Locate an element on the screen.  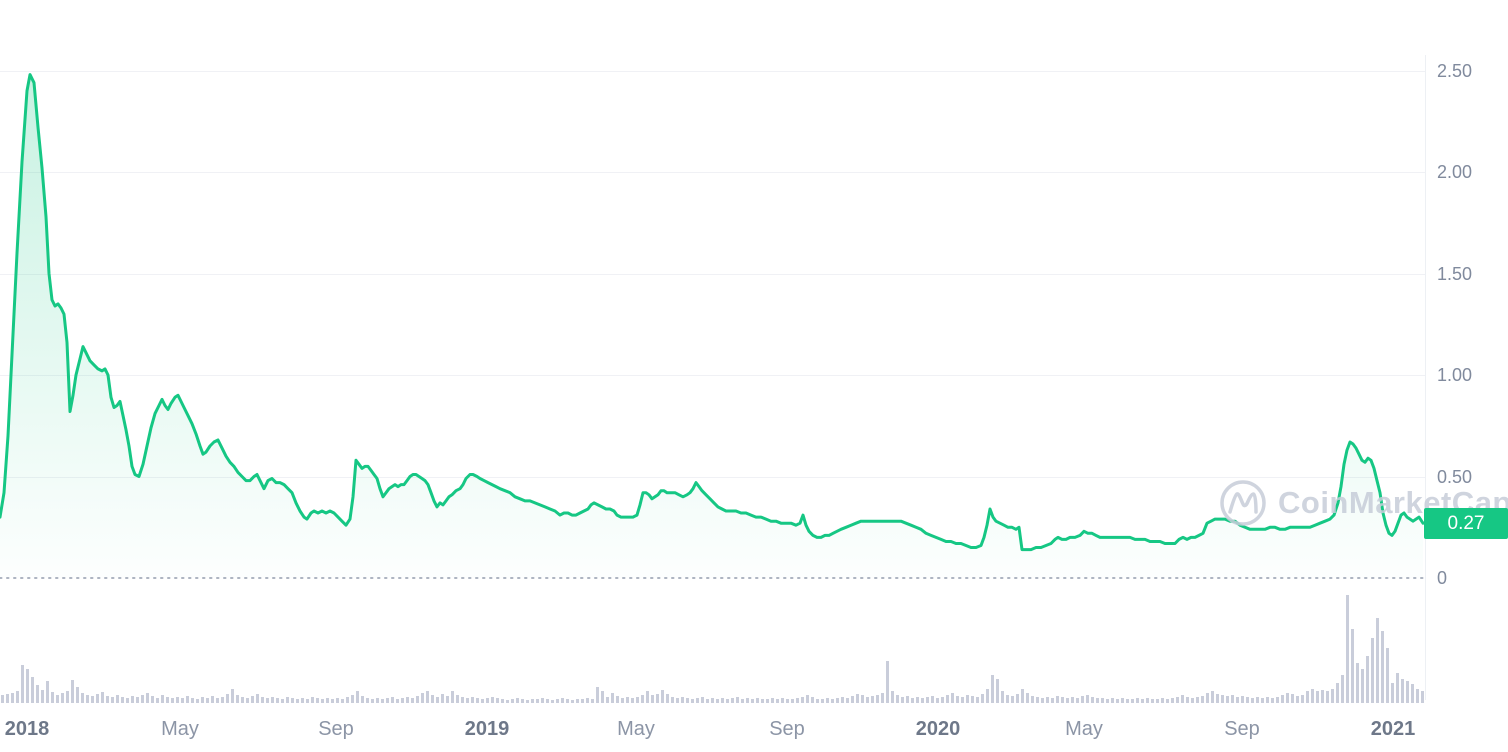
current-price-badge: 0.27 is located at coordinates (1466, 523).